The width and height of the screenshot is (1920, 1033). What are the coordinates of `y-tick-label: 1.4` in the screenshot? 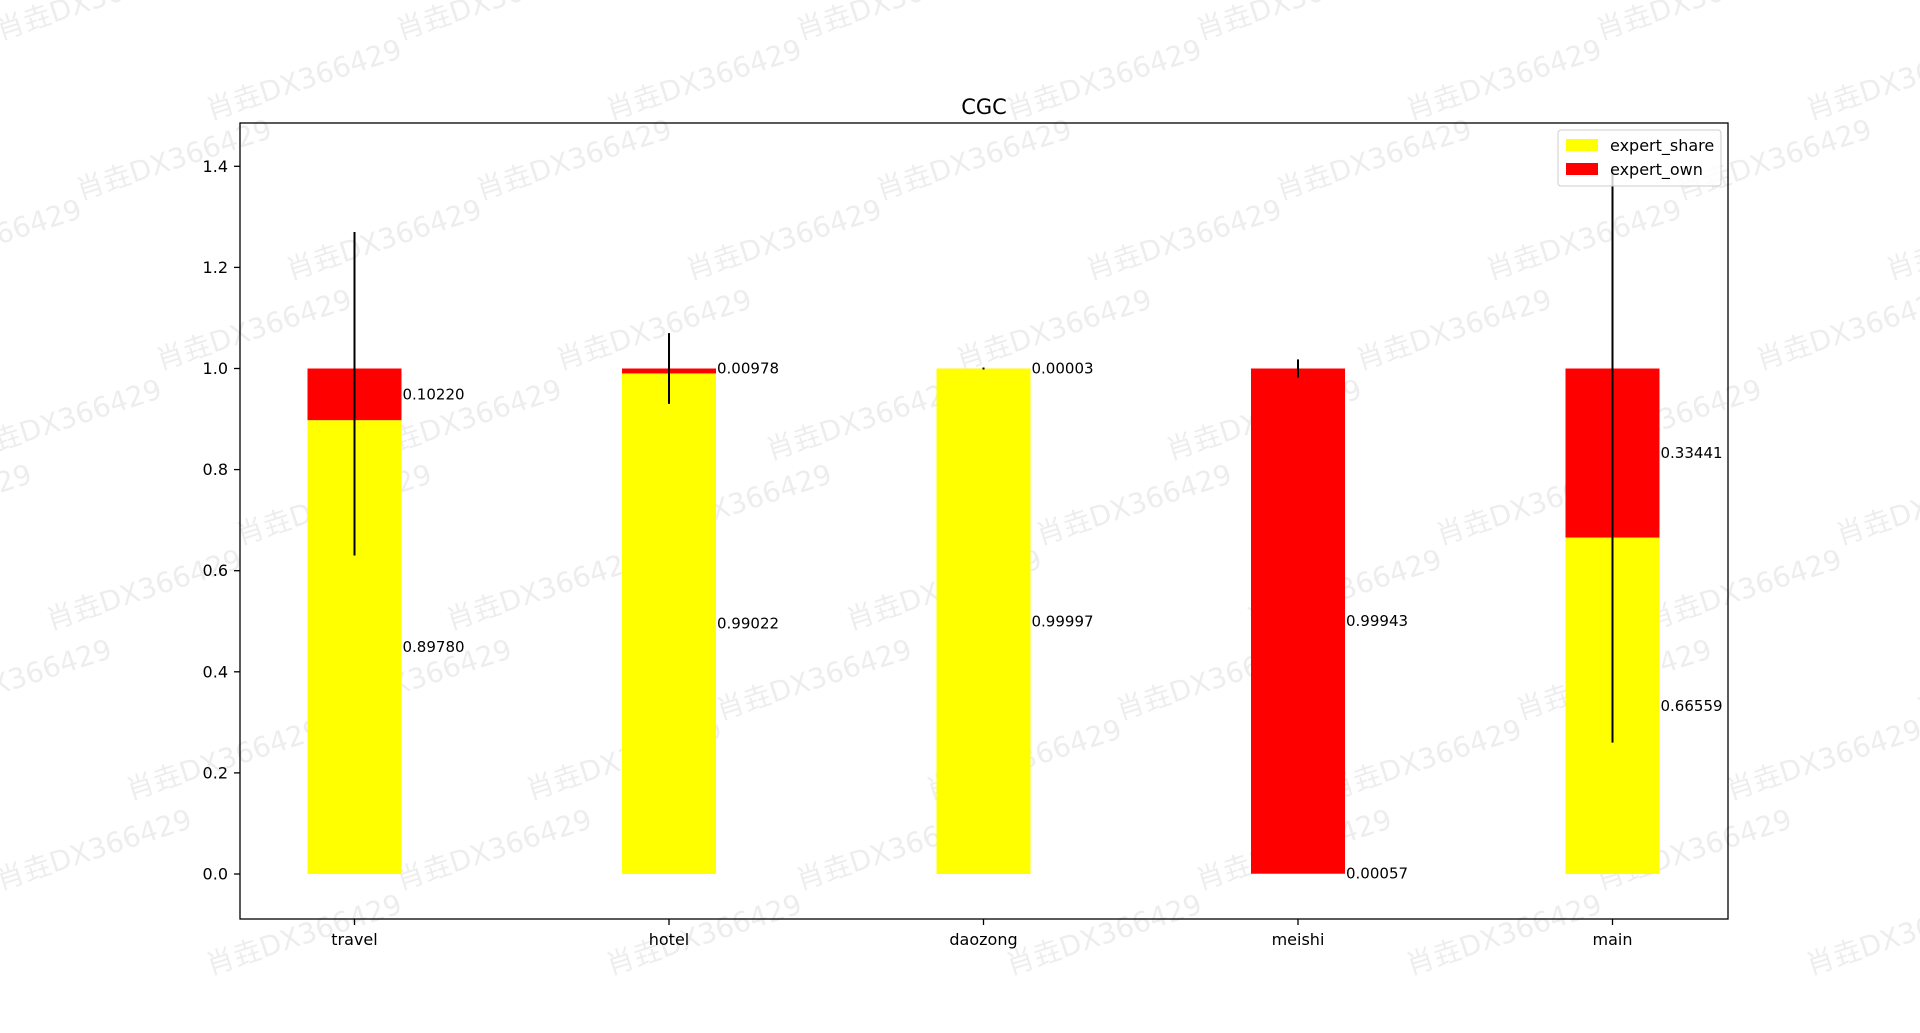 It's located at (215, 166).